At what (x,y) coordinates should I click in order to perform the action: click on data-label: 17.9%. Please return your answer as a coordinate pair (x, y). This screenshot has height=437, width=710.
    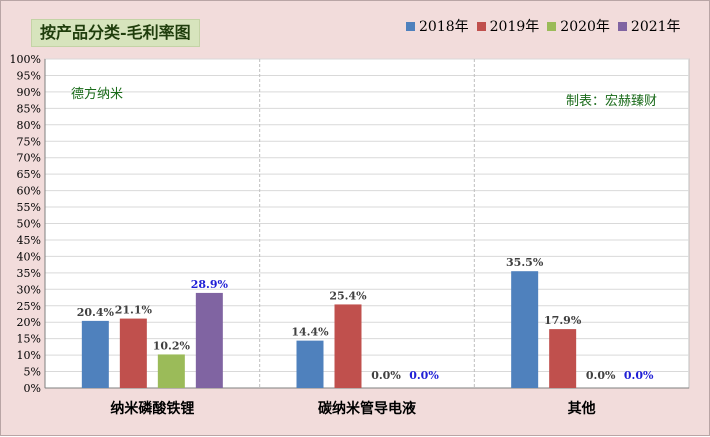
    Looking at the image, I should click on (563, 320).